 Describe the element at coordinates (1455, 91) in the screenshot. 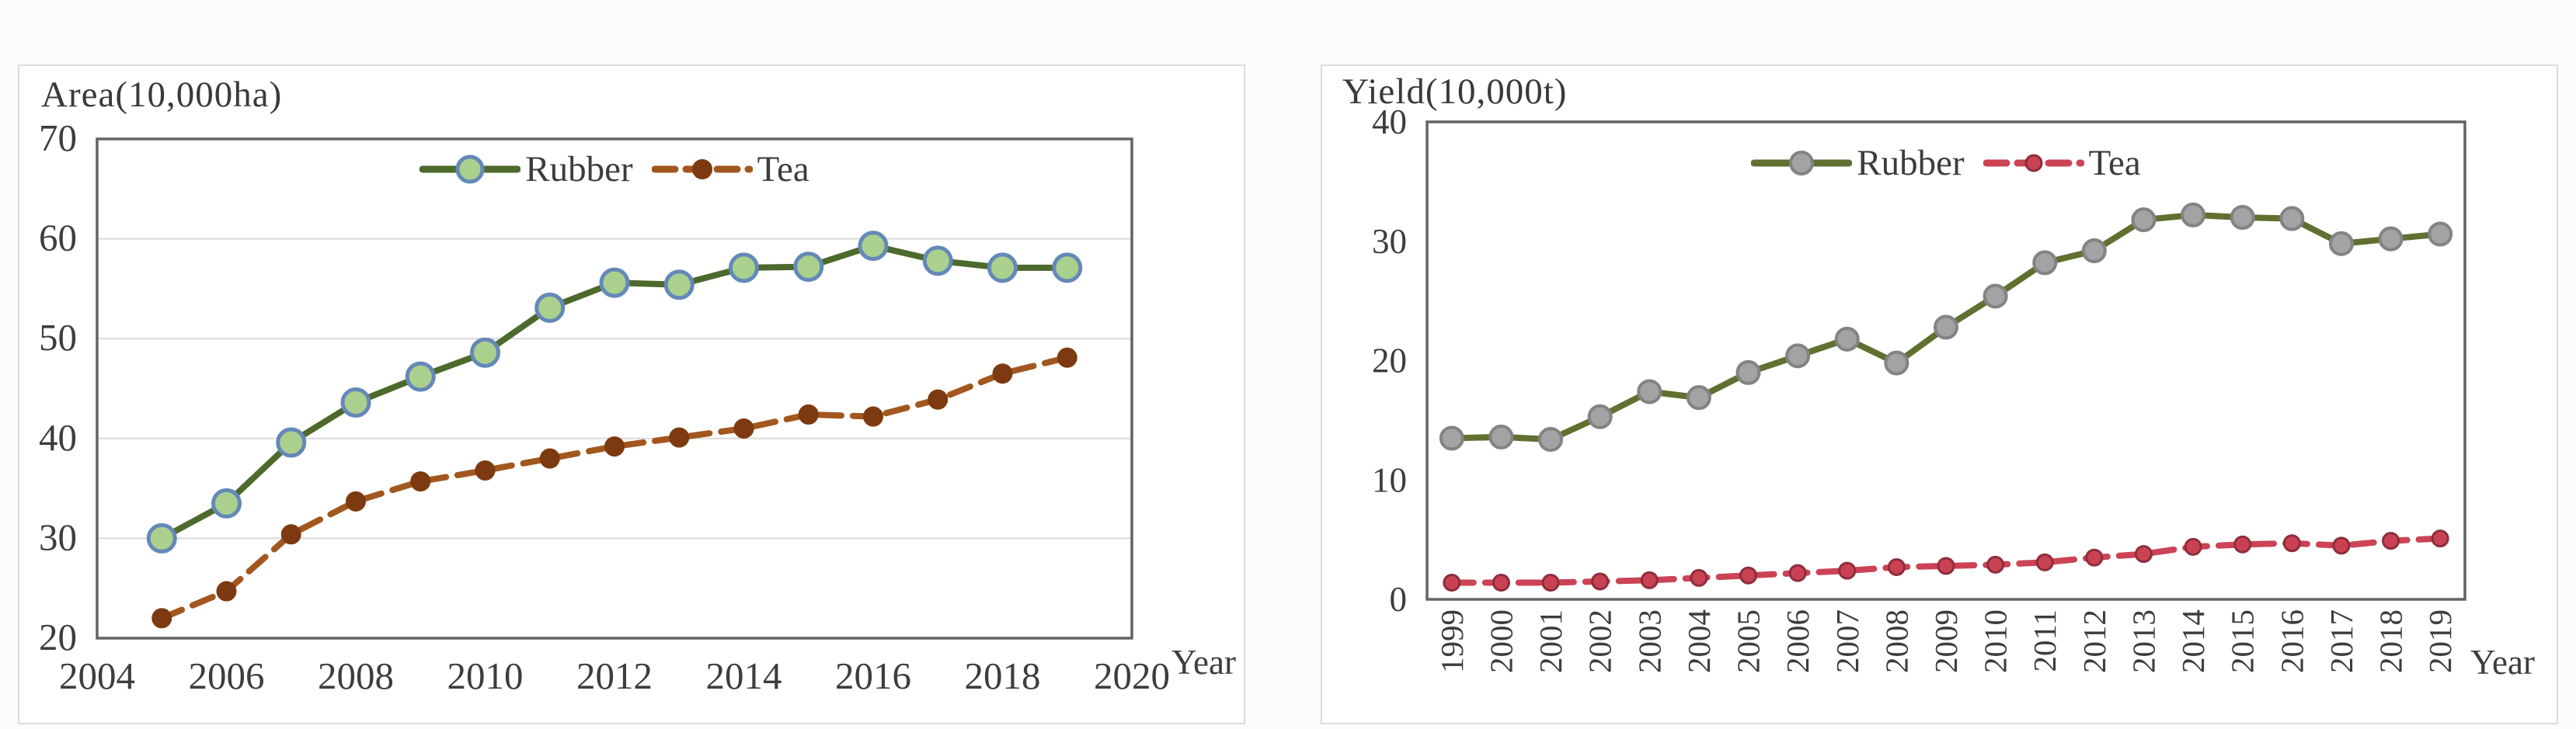

I see `yield-chart-title: Yield(10,000t)` at that location.